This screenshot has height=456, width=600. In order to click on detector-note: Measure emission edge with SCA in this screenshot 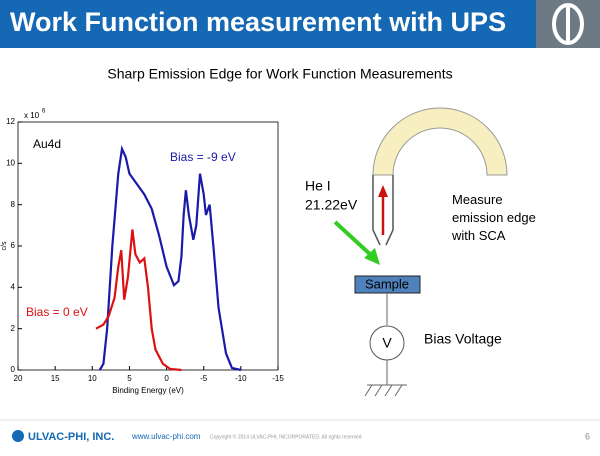, I will do `click(493, 217)`.